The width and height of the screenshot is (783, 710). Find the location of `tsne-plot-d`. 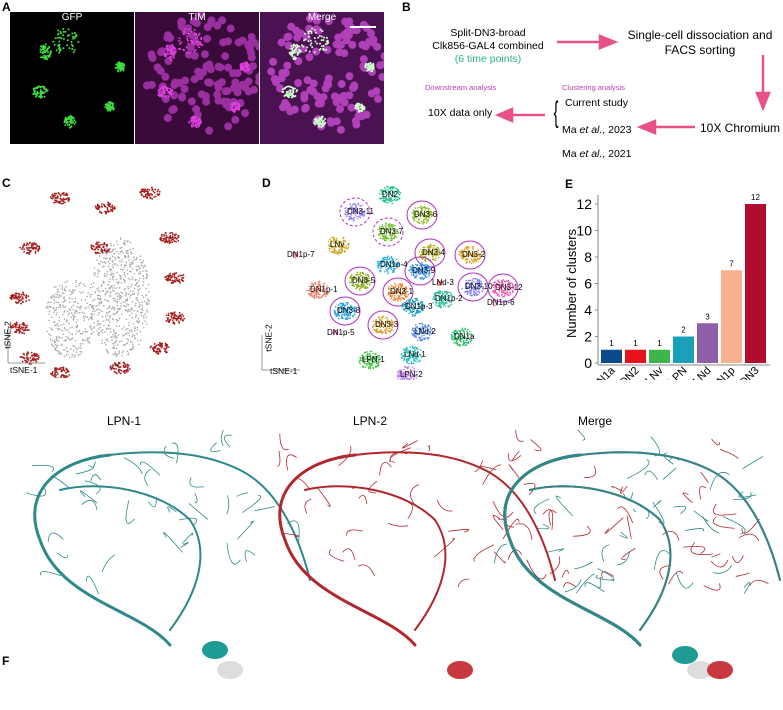

tsne-plot-d is located at coordinates (390, 282).